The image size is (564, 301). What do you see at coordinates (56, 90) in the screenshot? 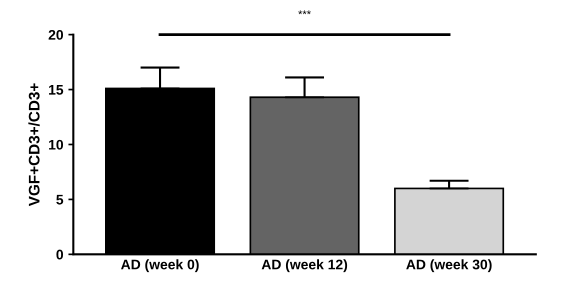
I see `y-tick-label: 15` at bounding box center [56, 90].